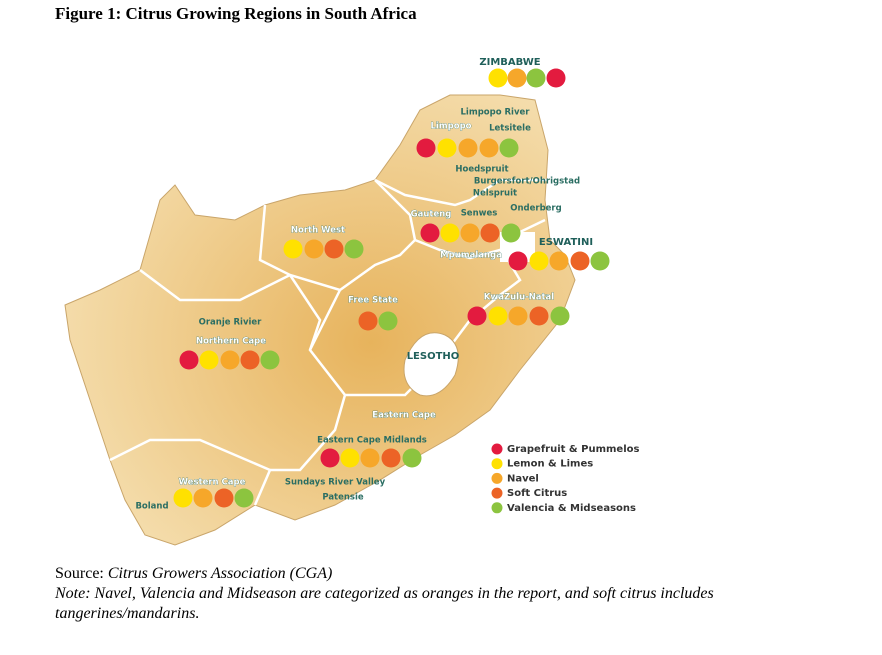 The width and height of the screenshot is (882, 655). What do you see at coordinates (343, 498) in the screenshot?
I see `map-label: Patensie` at bounding box center [343, 498].